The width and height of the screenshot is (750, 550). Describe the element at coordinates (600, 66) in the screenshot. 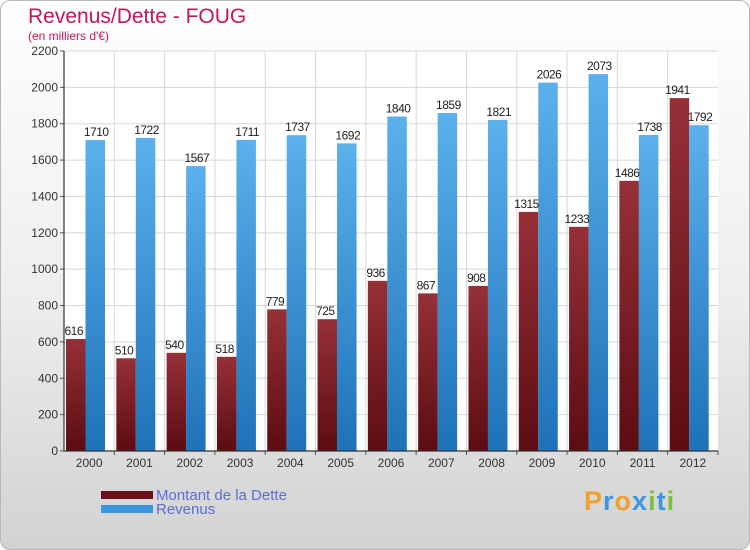

I see `value-label-revenus-2010: 2073` at that location.